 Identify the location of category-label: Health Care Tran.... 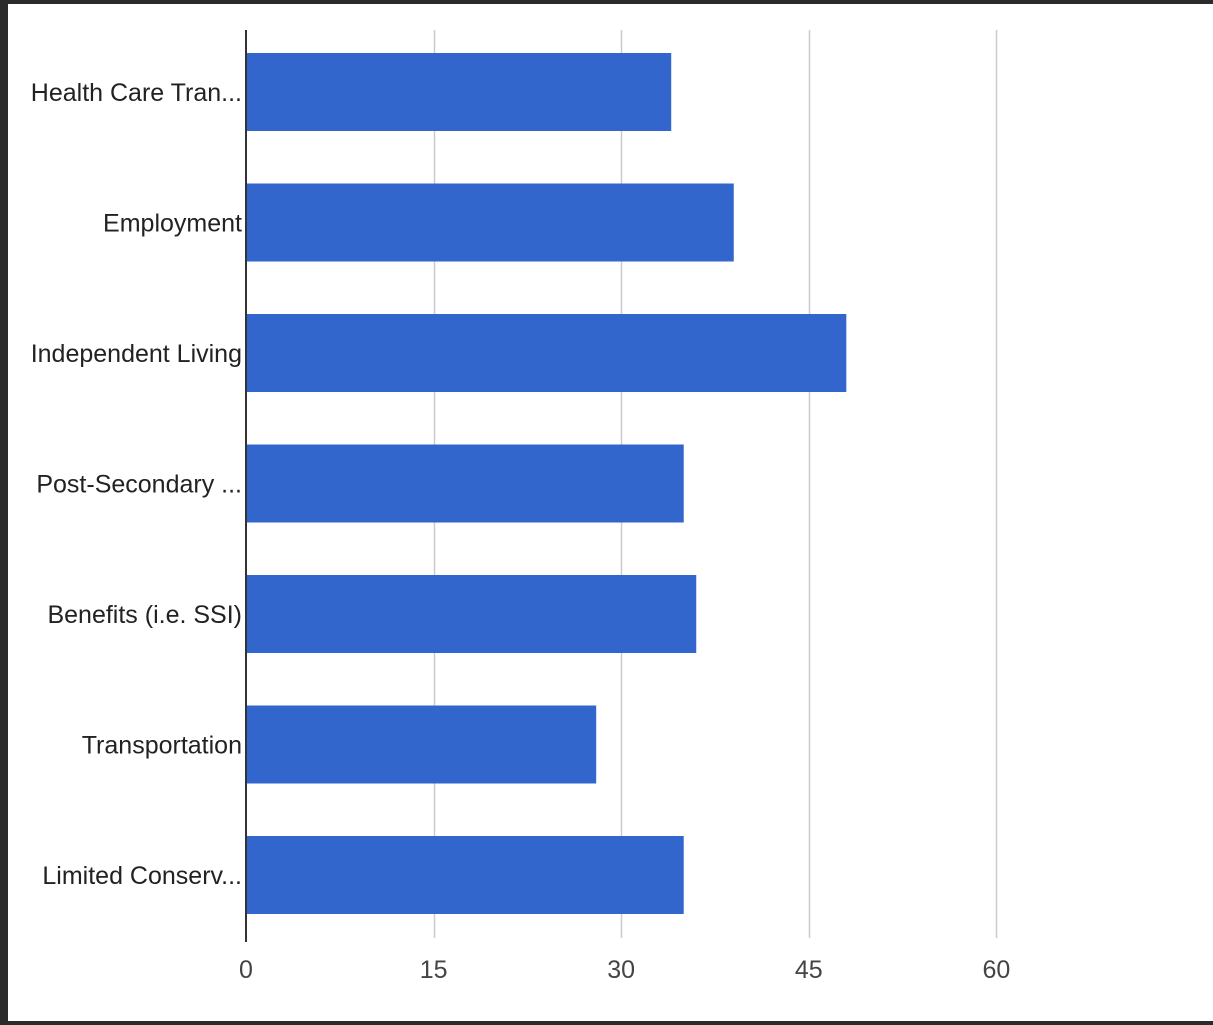
(136, 93).